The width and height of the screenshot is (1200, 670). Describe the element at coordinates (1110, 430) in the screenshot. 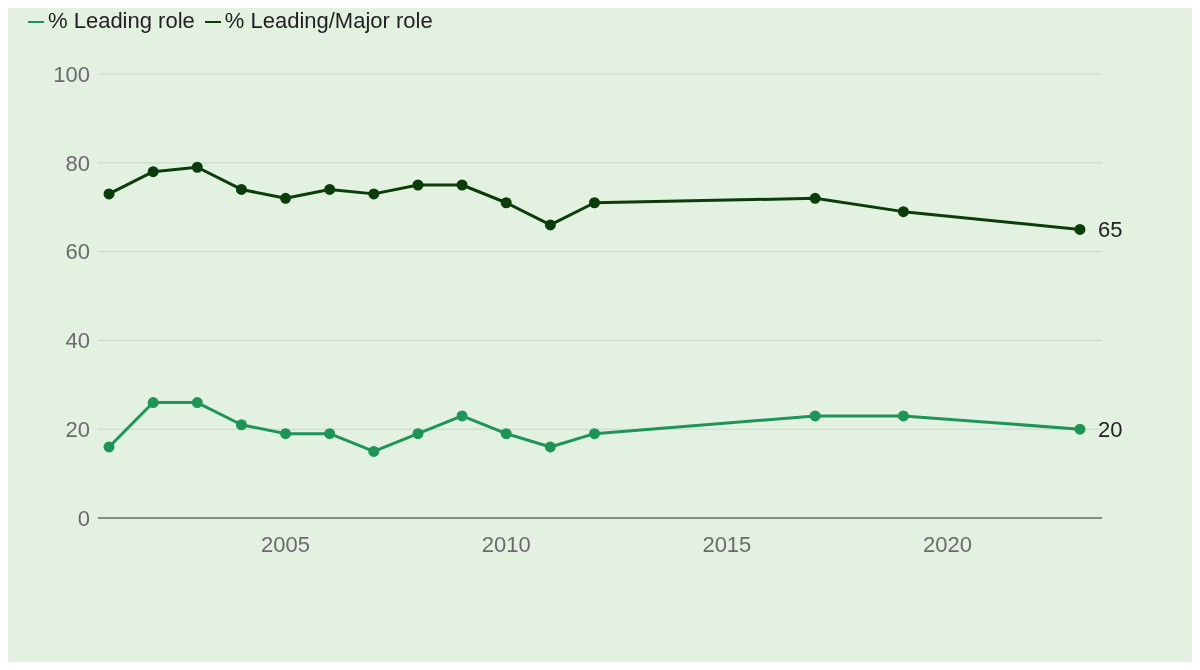

I see `data-label: 20` at that location.